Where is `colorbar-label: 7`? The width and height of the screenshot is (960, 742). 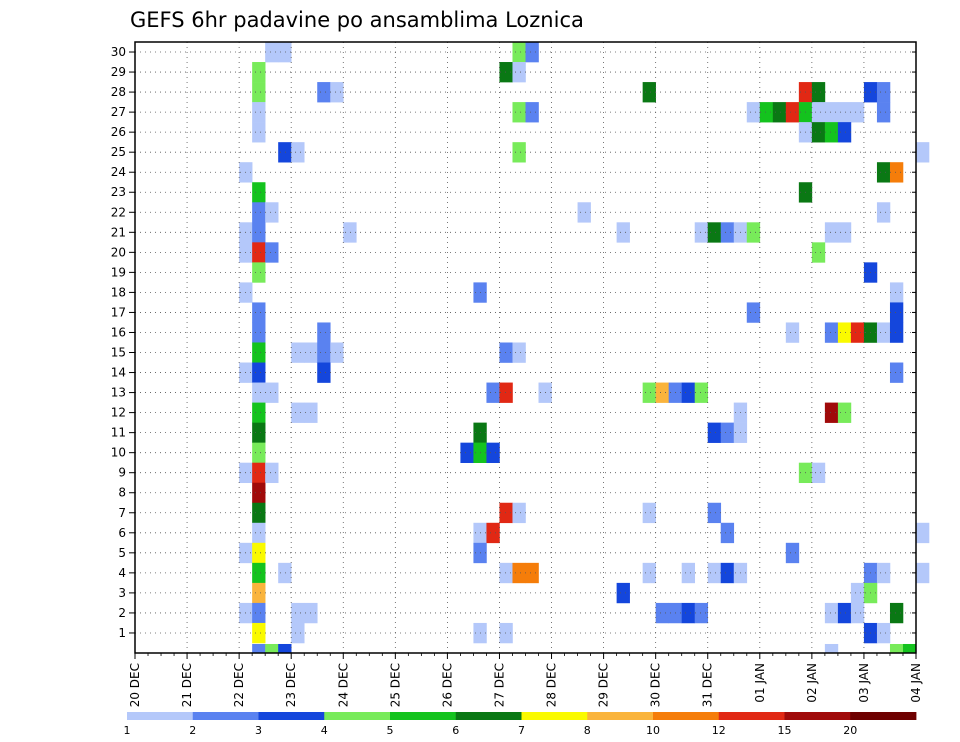
colorbar-label: 7 is located at coordinates (521, 730).